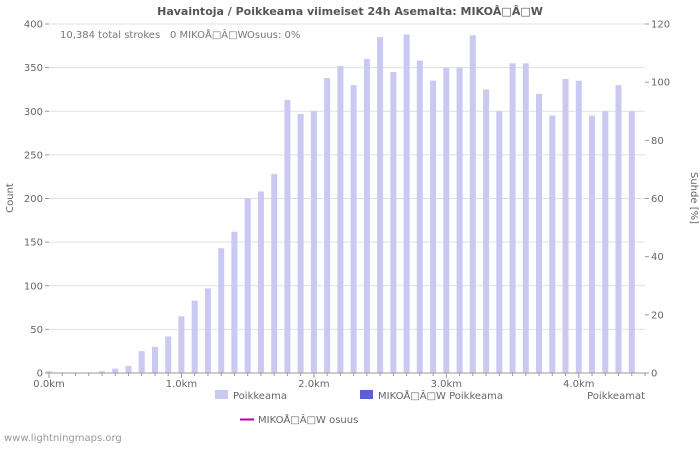 This screenshot has height=450, width=700. Describe the element at coordinates (48, 384) in the screenshot. I see `x-tick-label: 0.0km` at that location.